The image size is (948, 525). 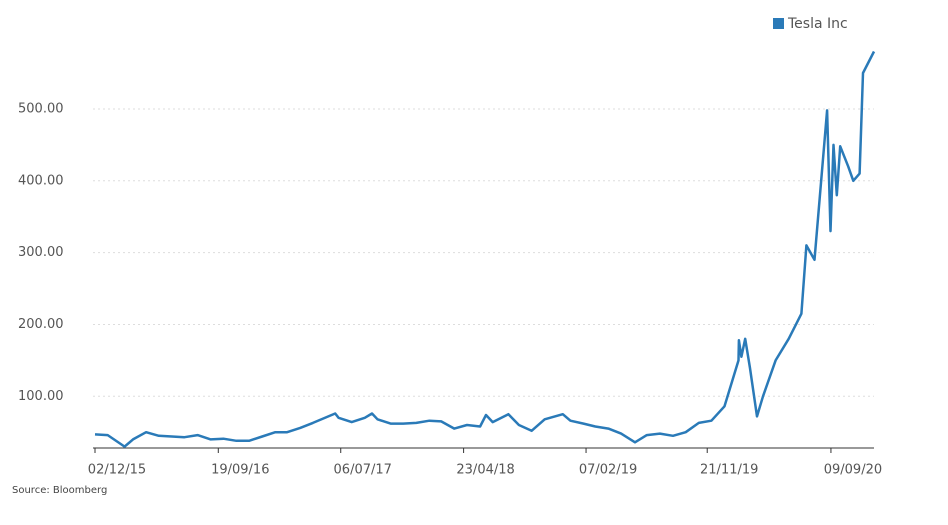 I want to click on x-tick-label: 19/09/16, so click(x=240, y=470).